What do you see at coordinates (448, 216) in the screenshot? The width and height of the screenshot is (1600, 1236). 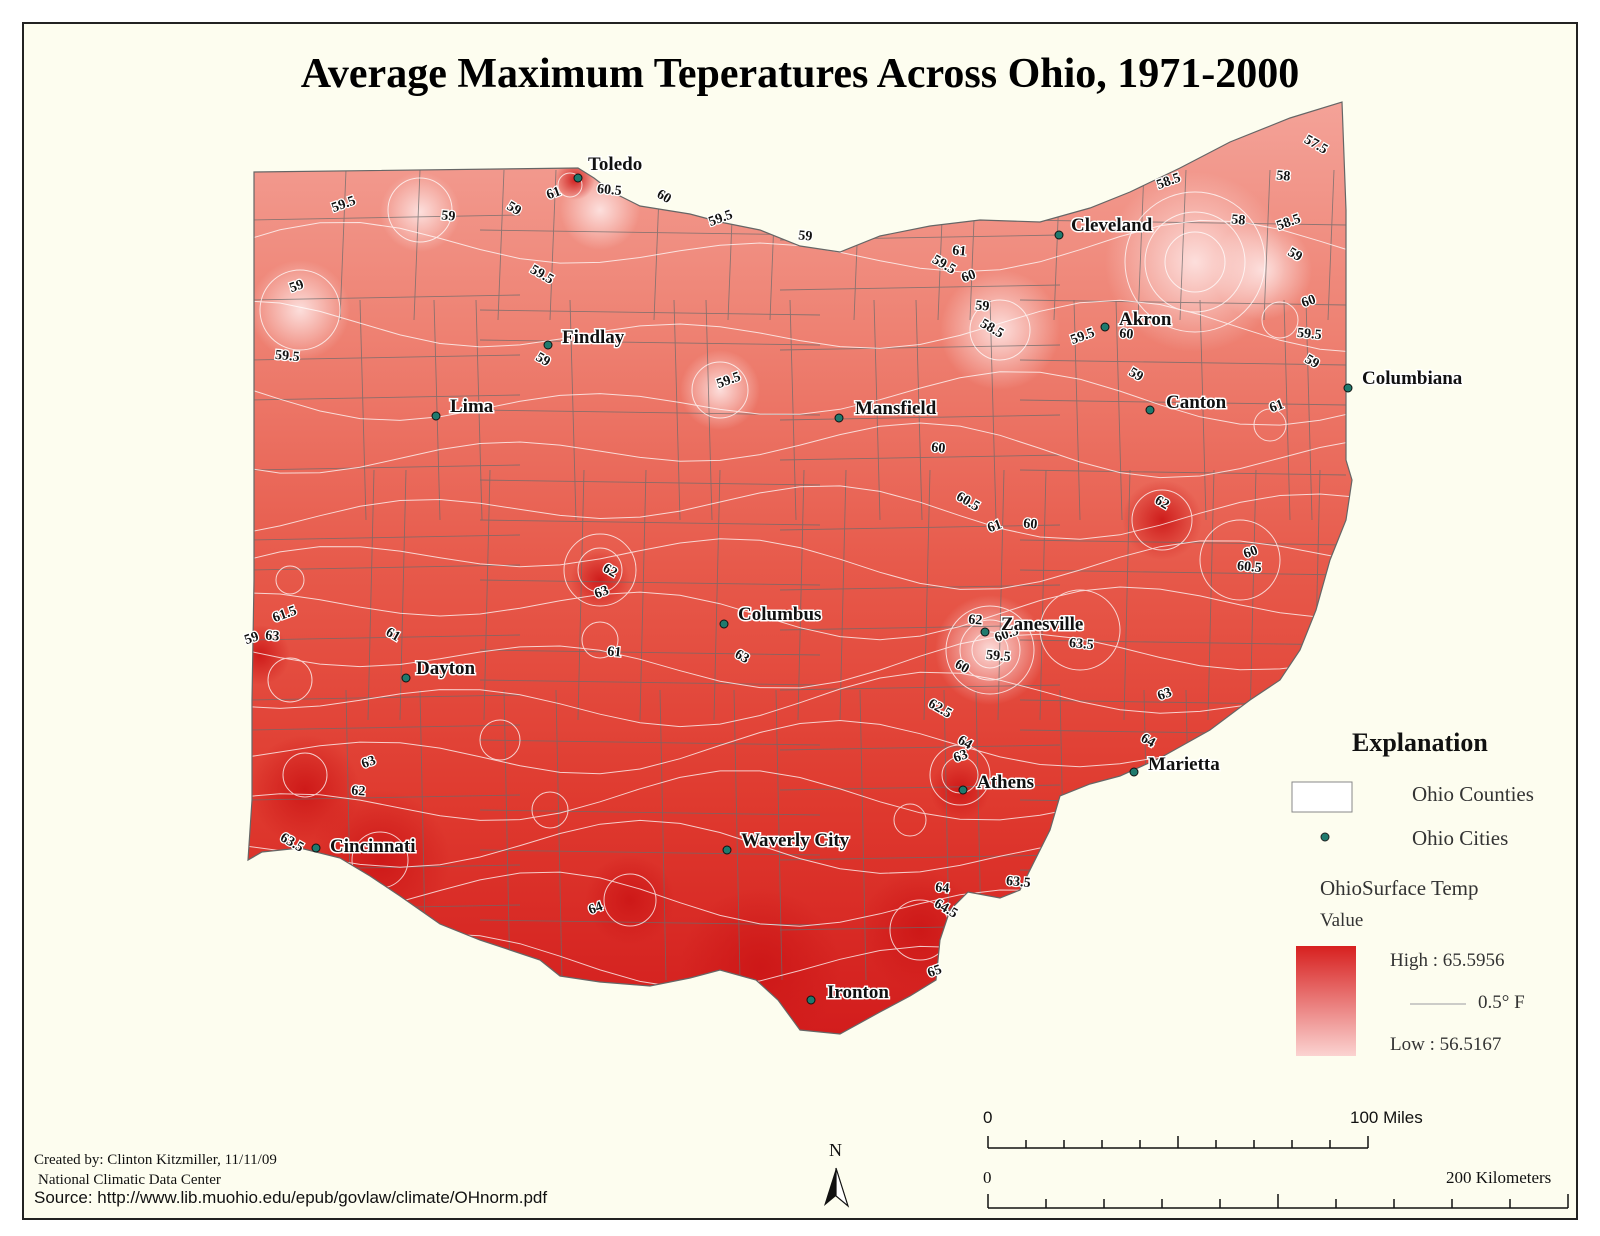 I see `isotherm-label: 59` at bounding box center [448, 216].